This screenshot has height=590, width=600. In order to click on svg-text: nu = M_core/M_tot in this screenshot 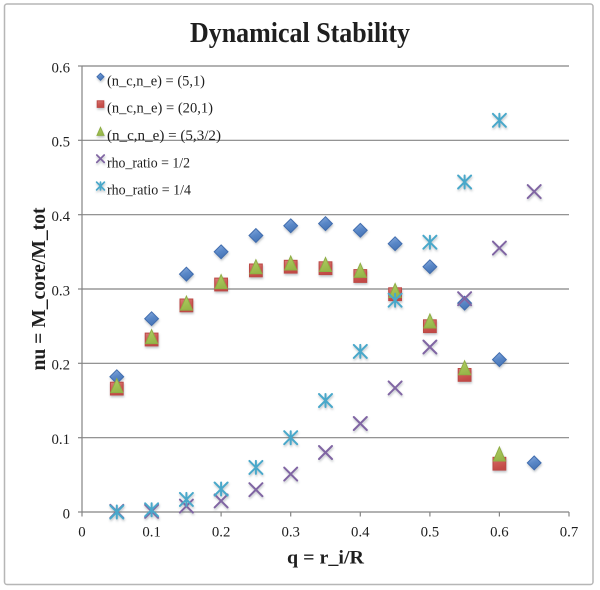, I will do `click(39, 288)`.